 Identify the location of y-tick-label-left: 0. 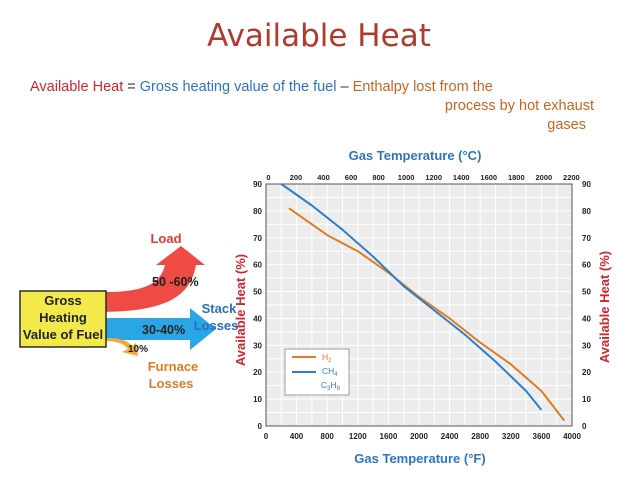
(260, 426).